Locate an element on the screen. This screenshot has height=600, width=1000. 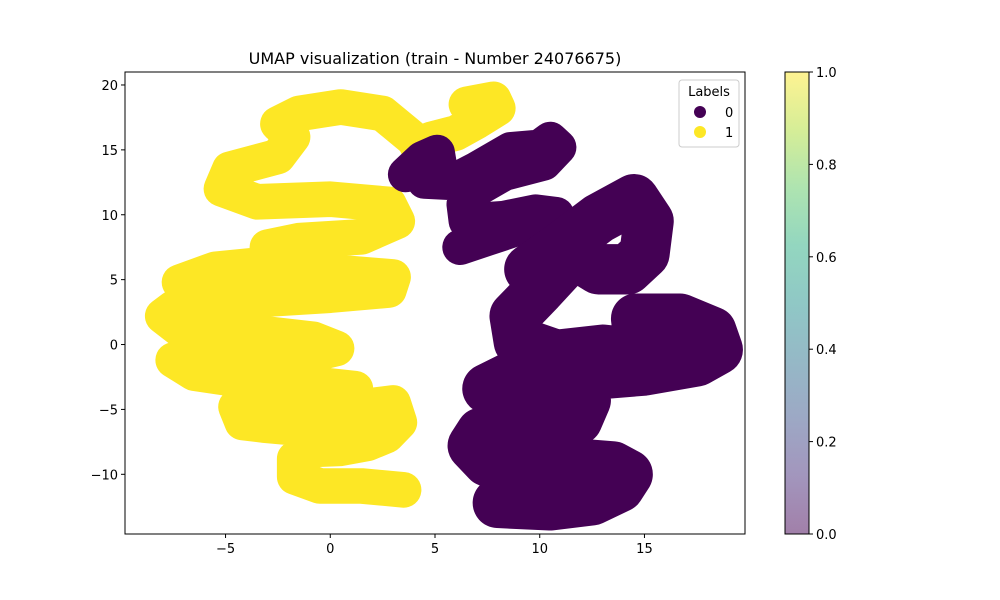
y-tick-label: 10 is located at coordinates (109, 216).